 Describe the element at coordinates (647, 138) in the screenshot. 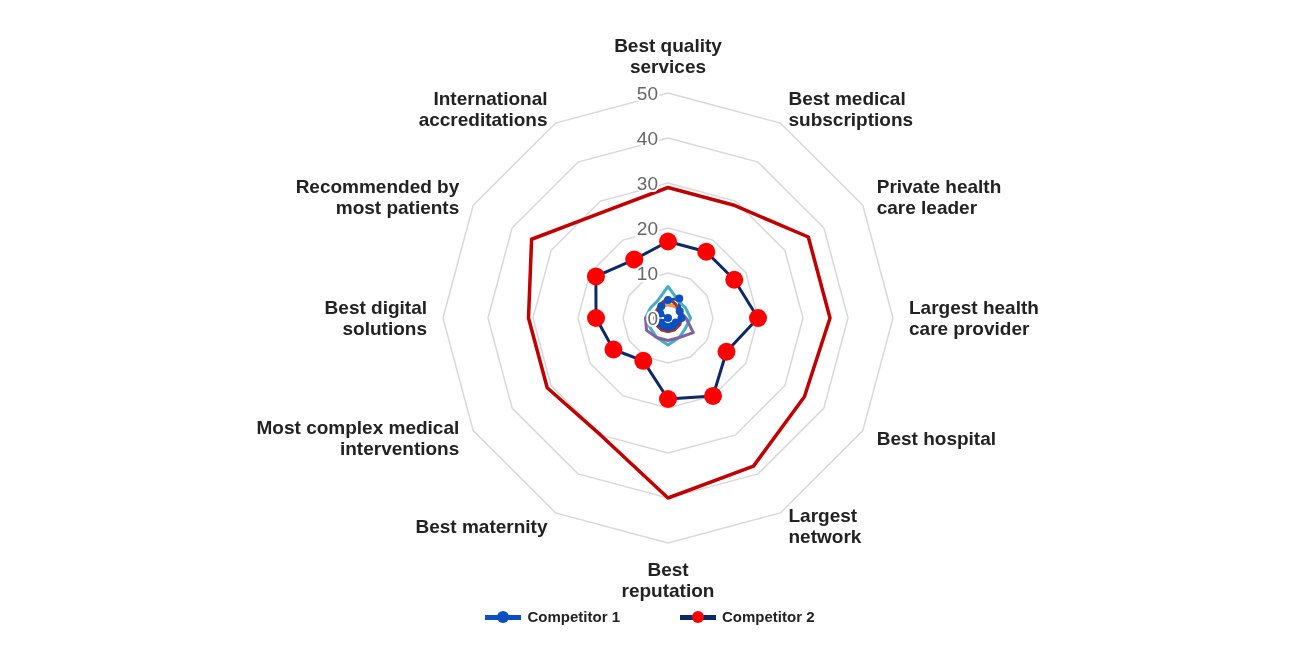

I see `y-tick-label: 40` at that location.